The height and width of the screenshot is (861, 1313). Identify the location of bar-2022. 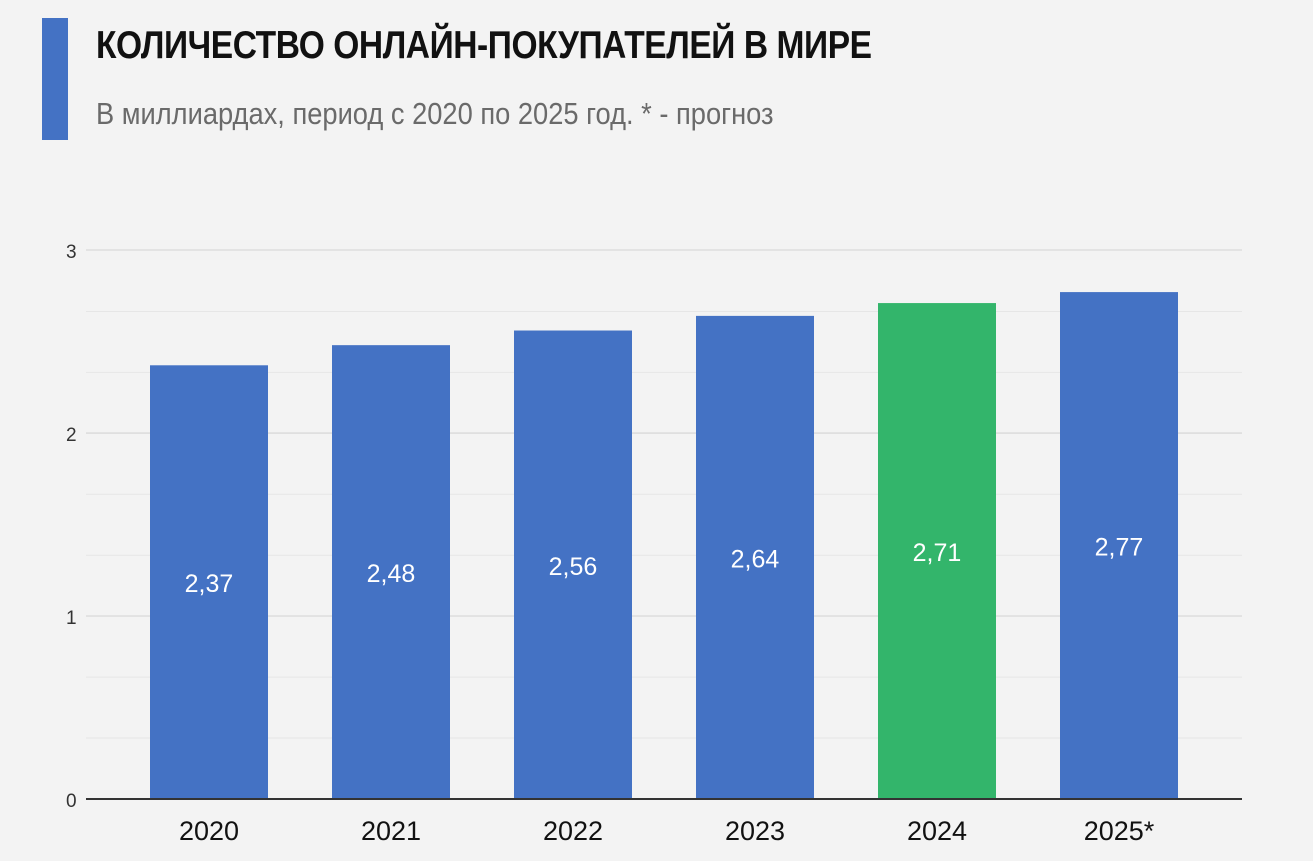
(573, 564).